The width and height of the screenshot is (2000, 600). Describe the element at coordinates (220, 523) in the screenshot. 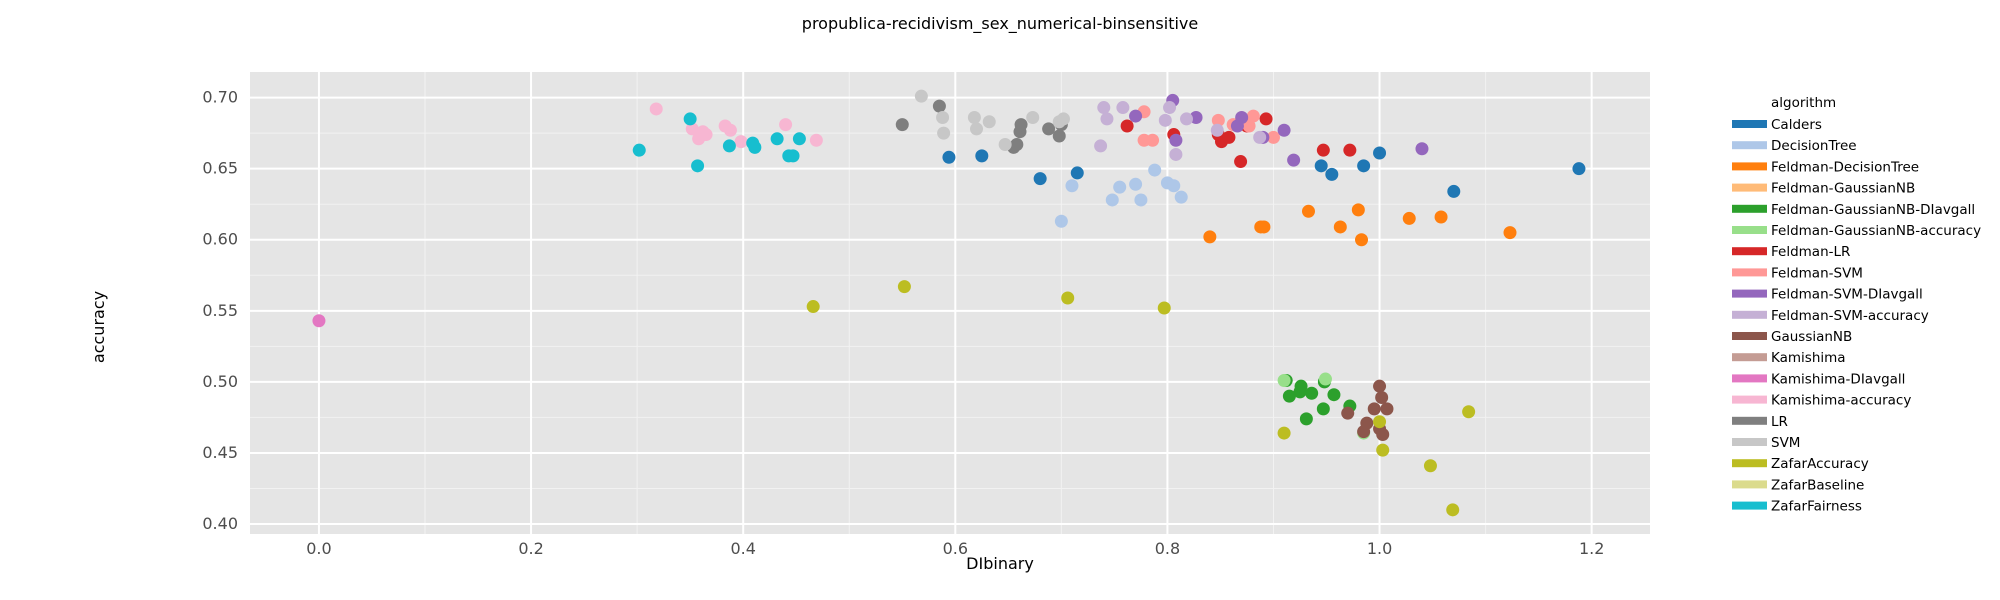

I see `y-tick-label: 0.40` at that location.